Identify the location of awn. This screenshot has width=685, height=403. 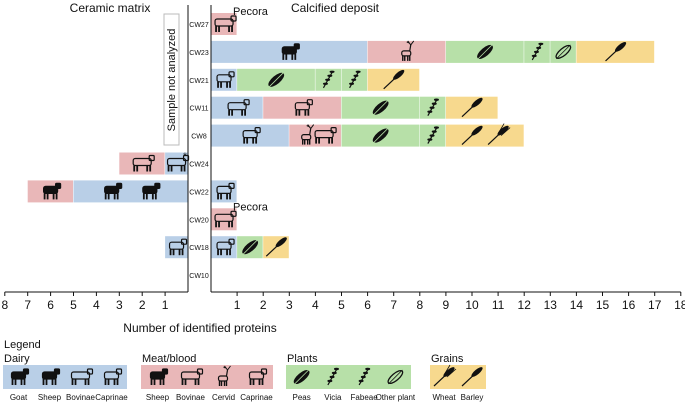
(450, 371).